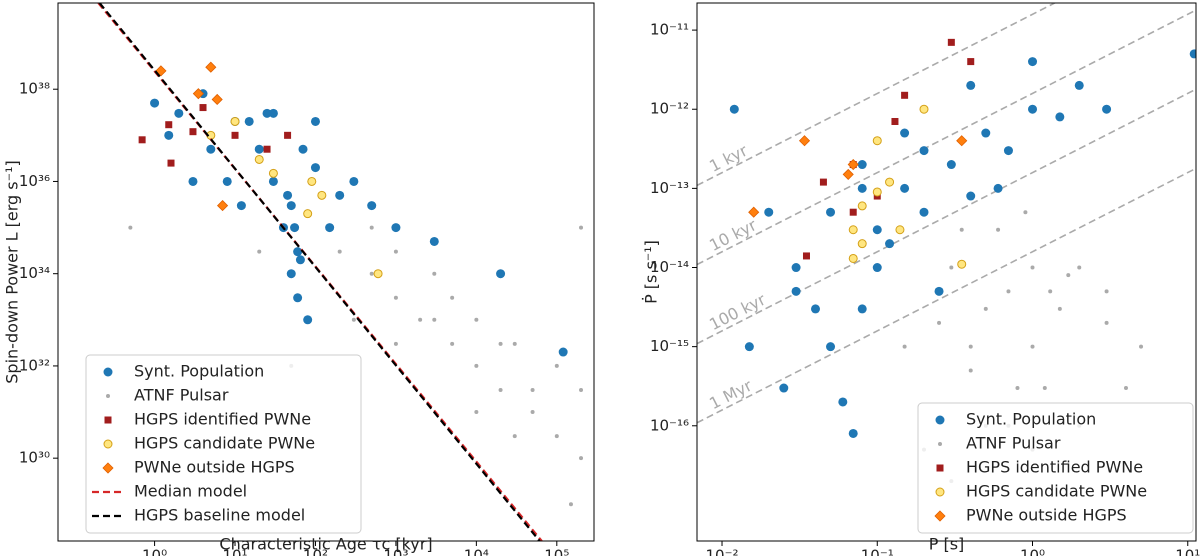 The image size is (1203, 560). I want to click on y-tick-label: 10³⁸, so click(34, 89).